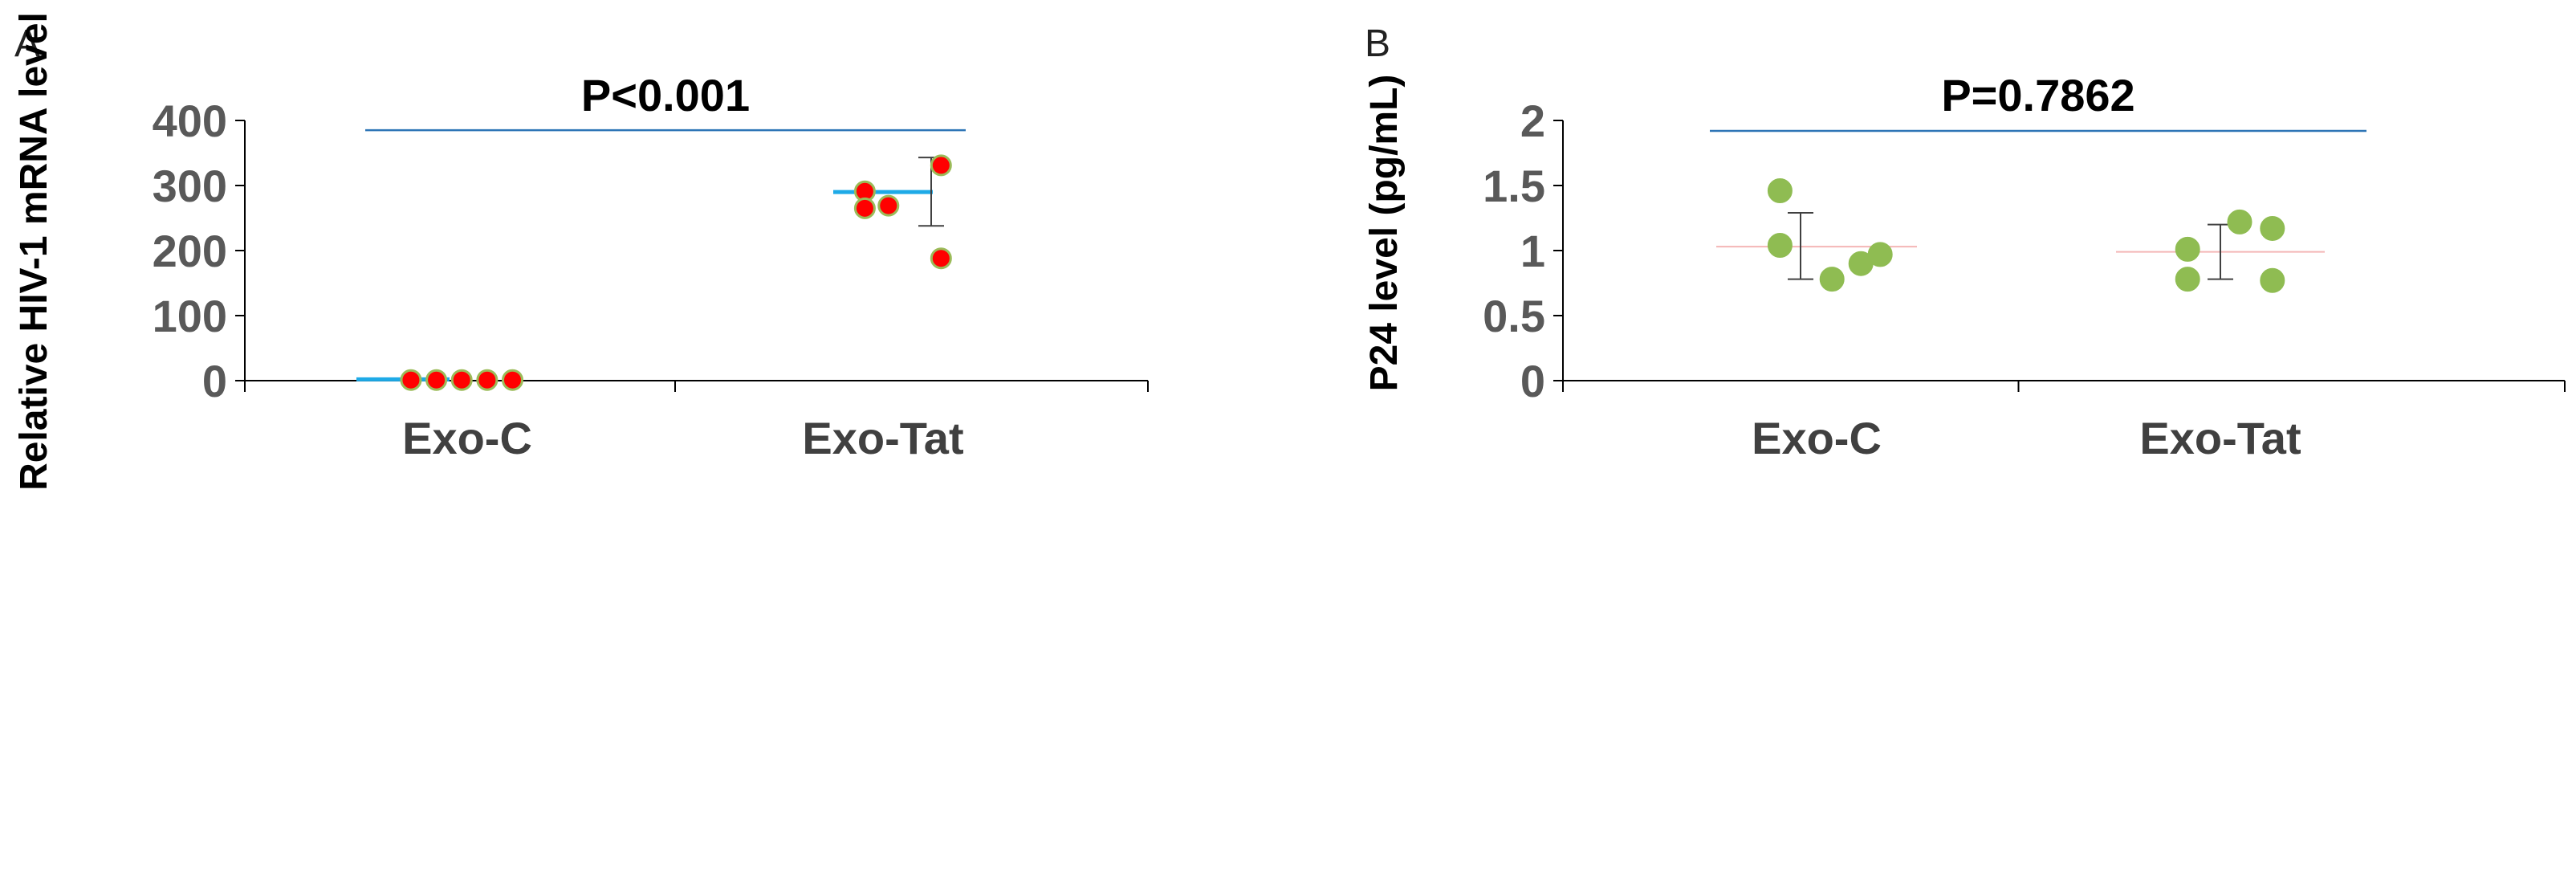  What do you see at coordinates (34, 251) in the screenshot?
I see `y-axis-title: Relative HIV-1 mRNA level` at bounding box center [34, 251].